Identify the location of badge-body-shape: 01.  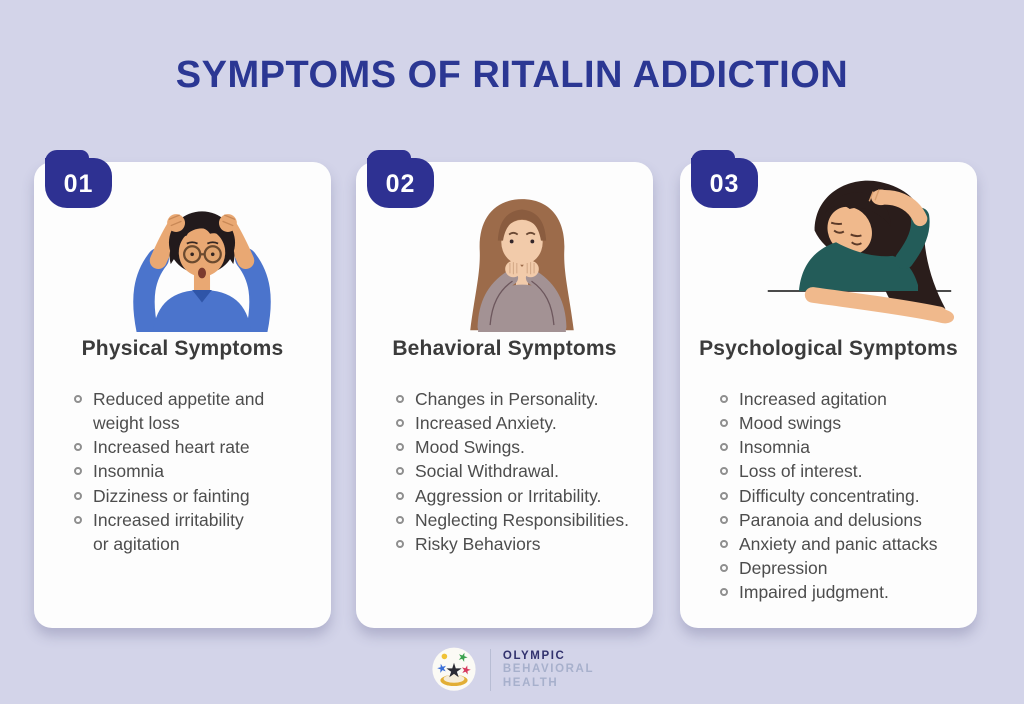
(78, 183).